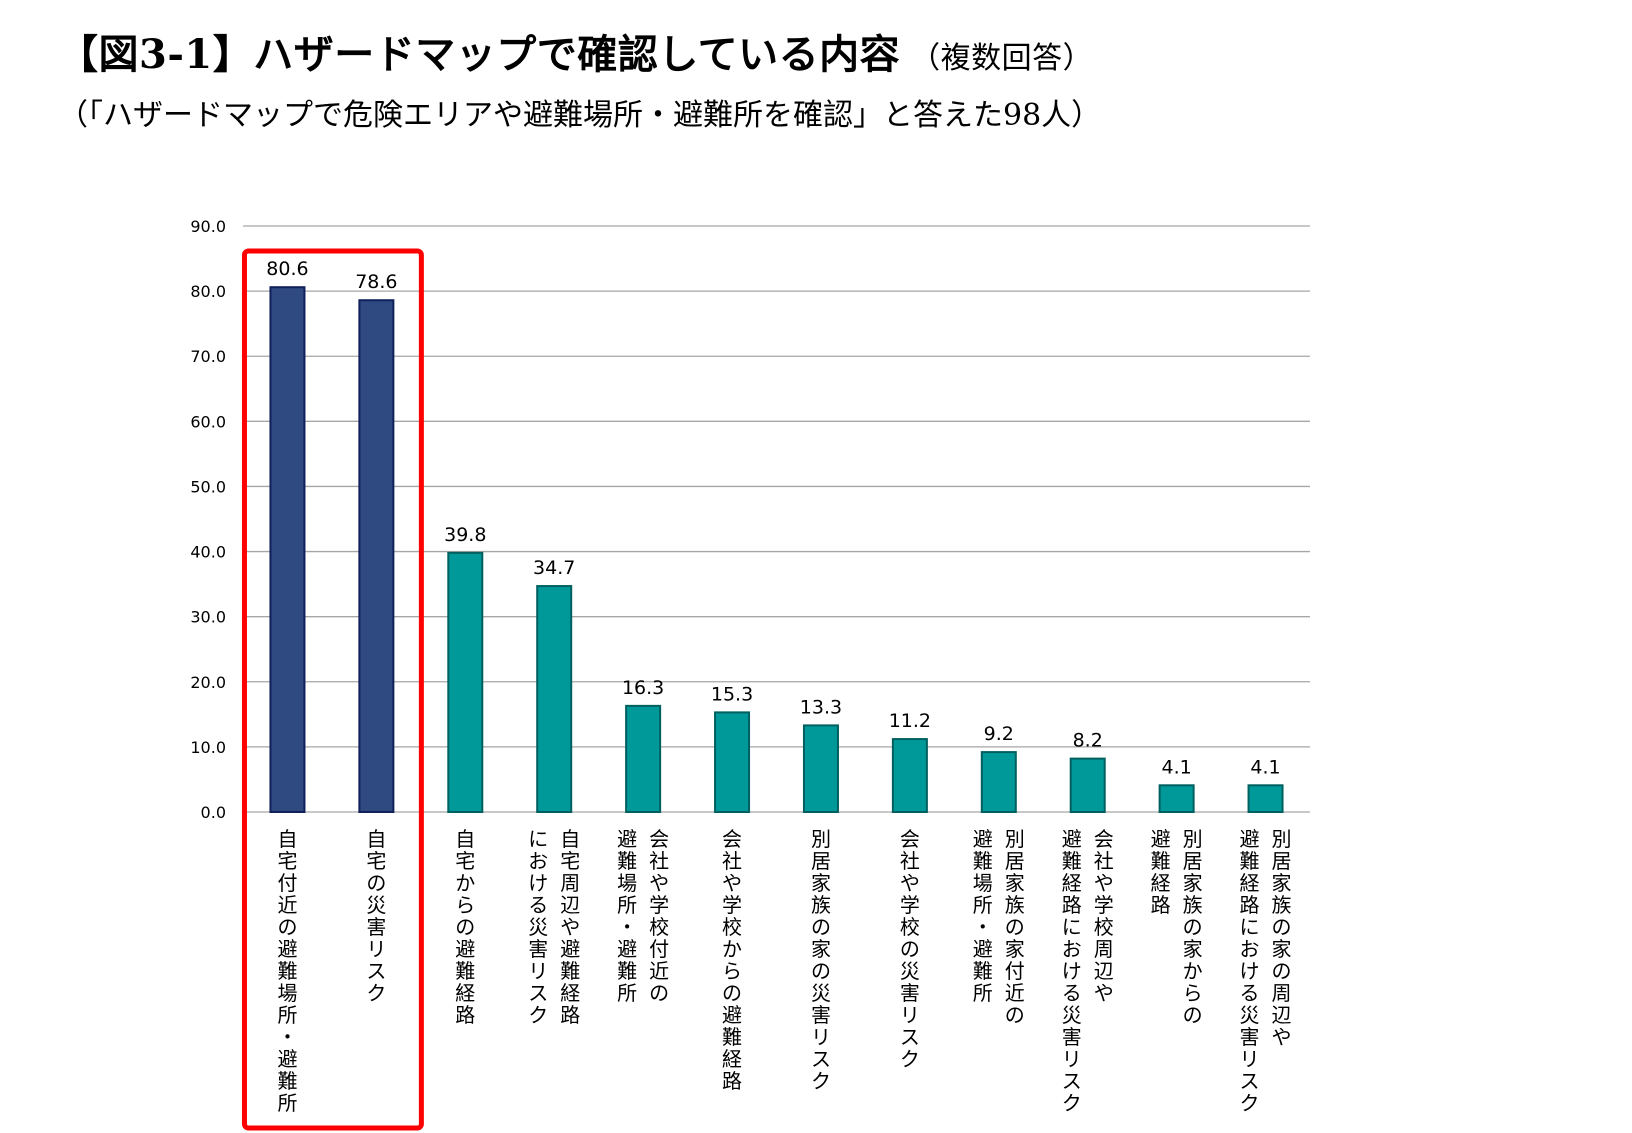  Describe the element at coordinates (208, 226) in the screenshot. I see `y-tick-label: 90.0` at that location.